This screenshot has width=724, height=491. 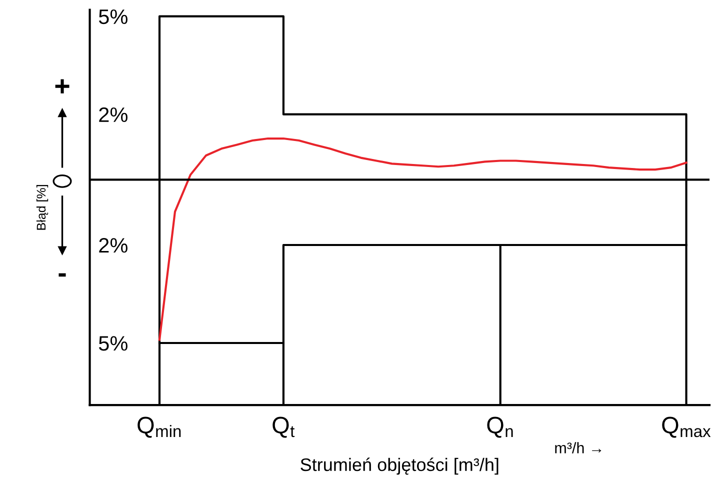 What do you see at coordinates (500, 427) in the screenshot?
I see `x-tick-label: Q$_{n}$` at bounding box center [500, 427].